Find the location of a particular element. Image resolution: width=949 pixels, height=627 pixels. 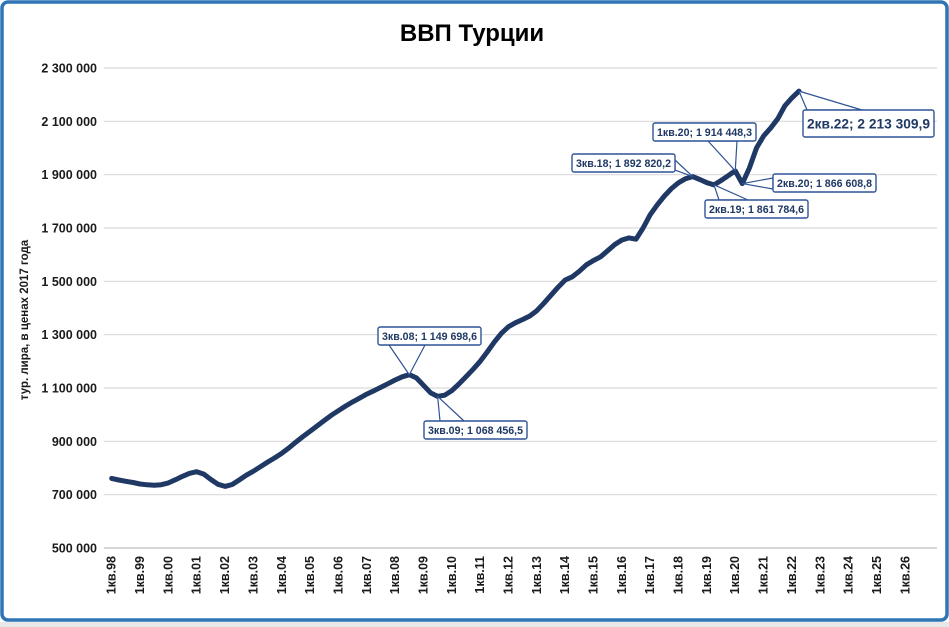

y-tick-label: 700 000 is located at coordinates (74, 495).